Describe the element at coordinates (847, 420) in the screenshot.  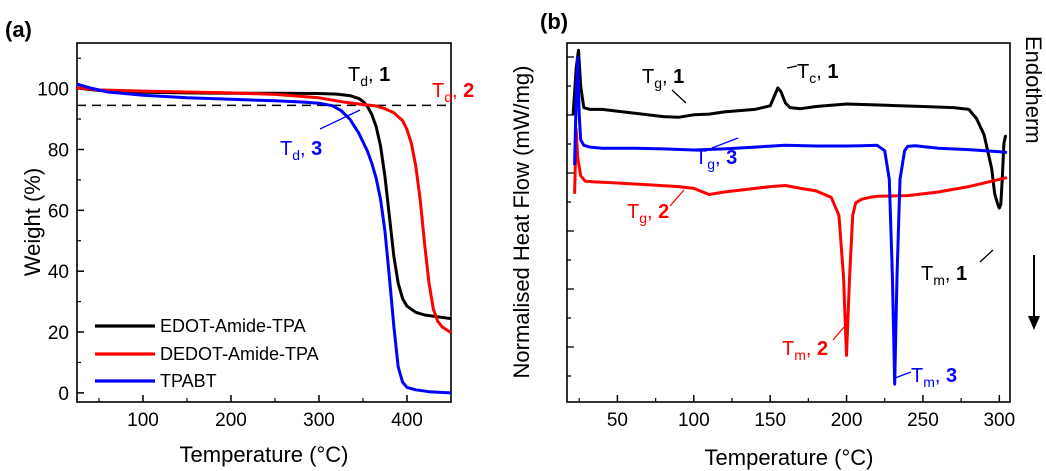
I see `panel-b-x-tick-label: 200` at that location.